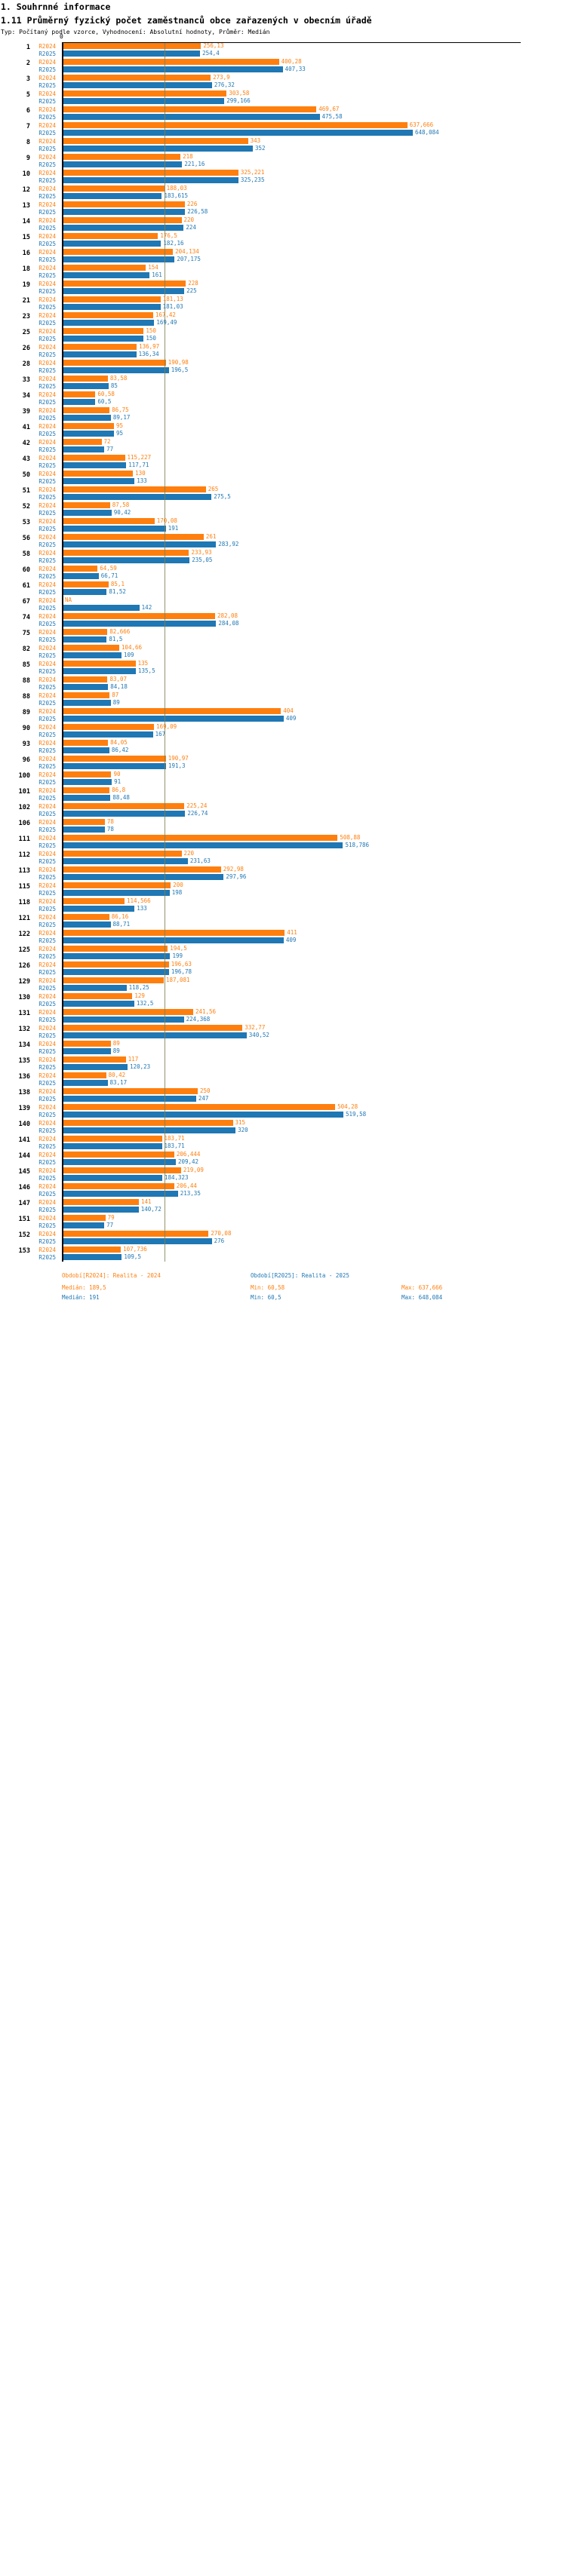 The width and height of the screenshot is (566, 2576). Describe the element at coordinates (174, 243) in the screenshot. I see `bar-value-label: 182,16` at that location.